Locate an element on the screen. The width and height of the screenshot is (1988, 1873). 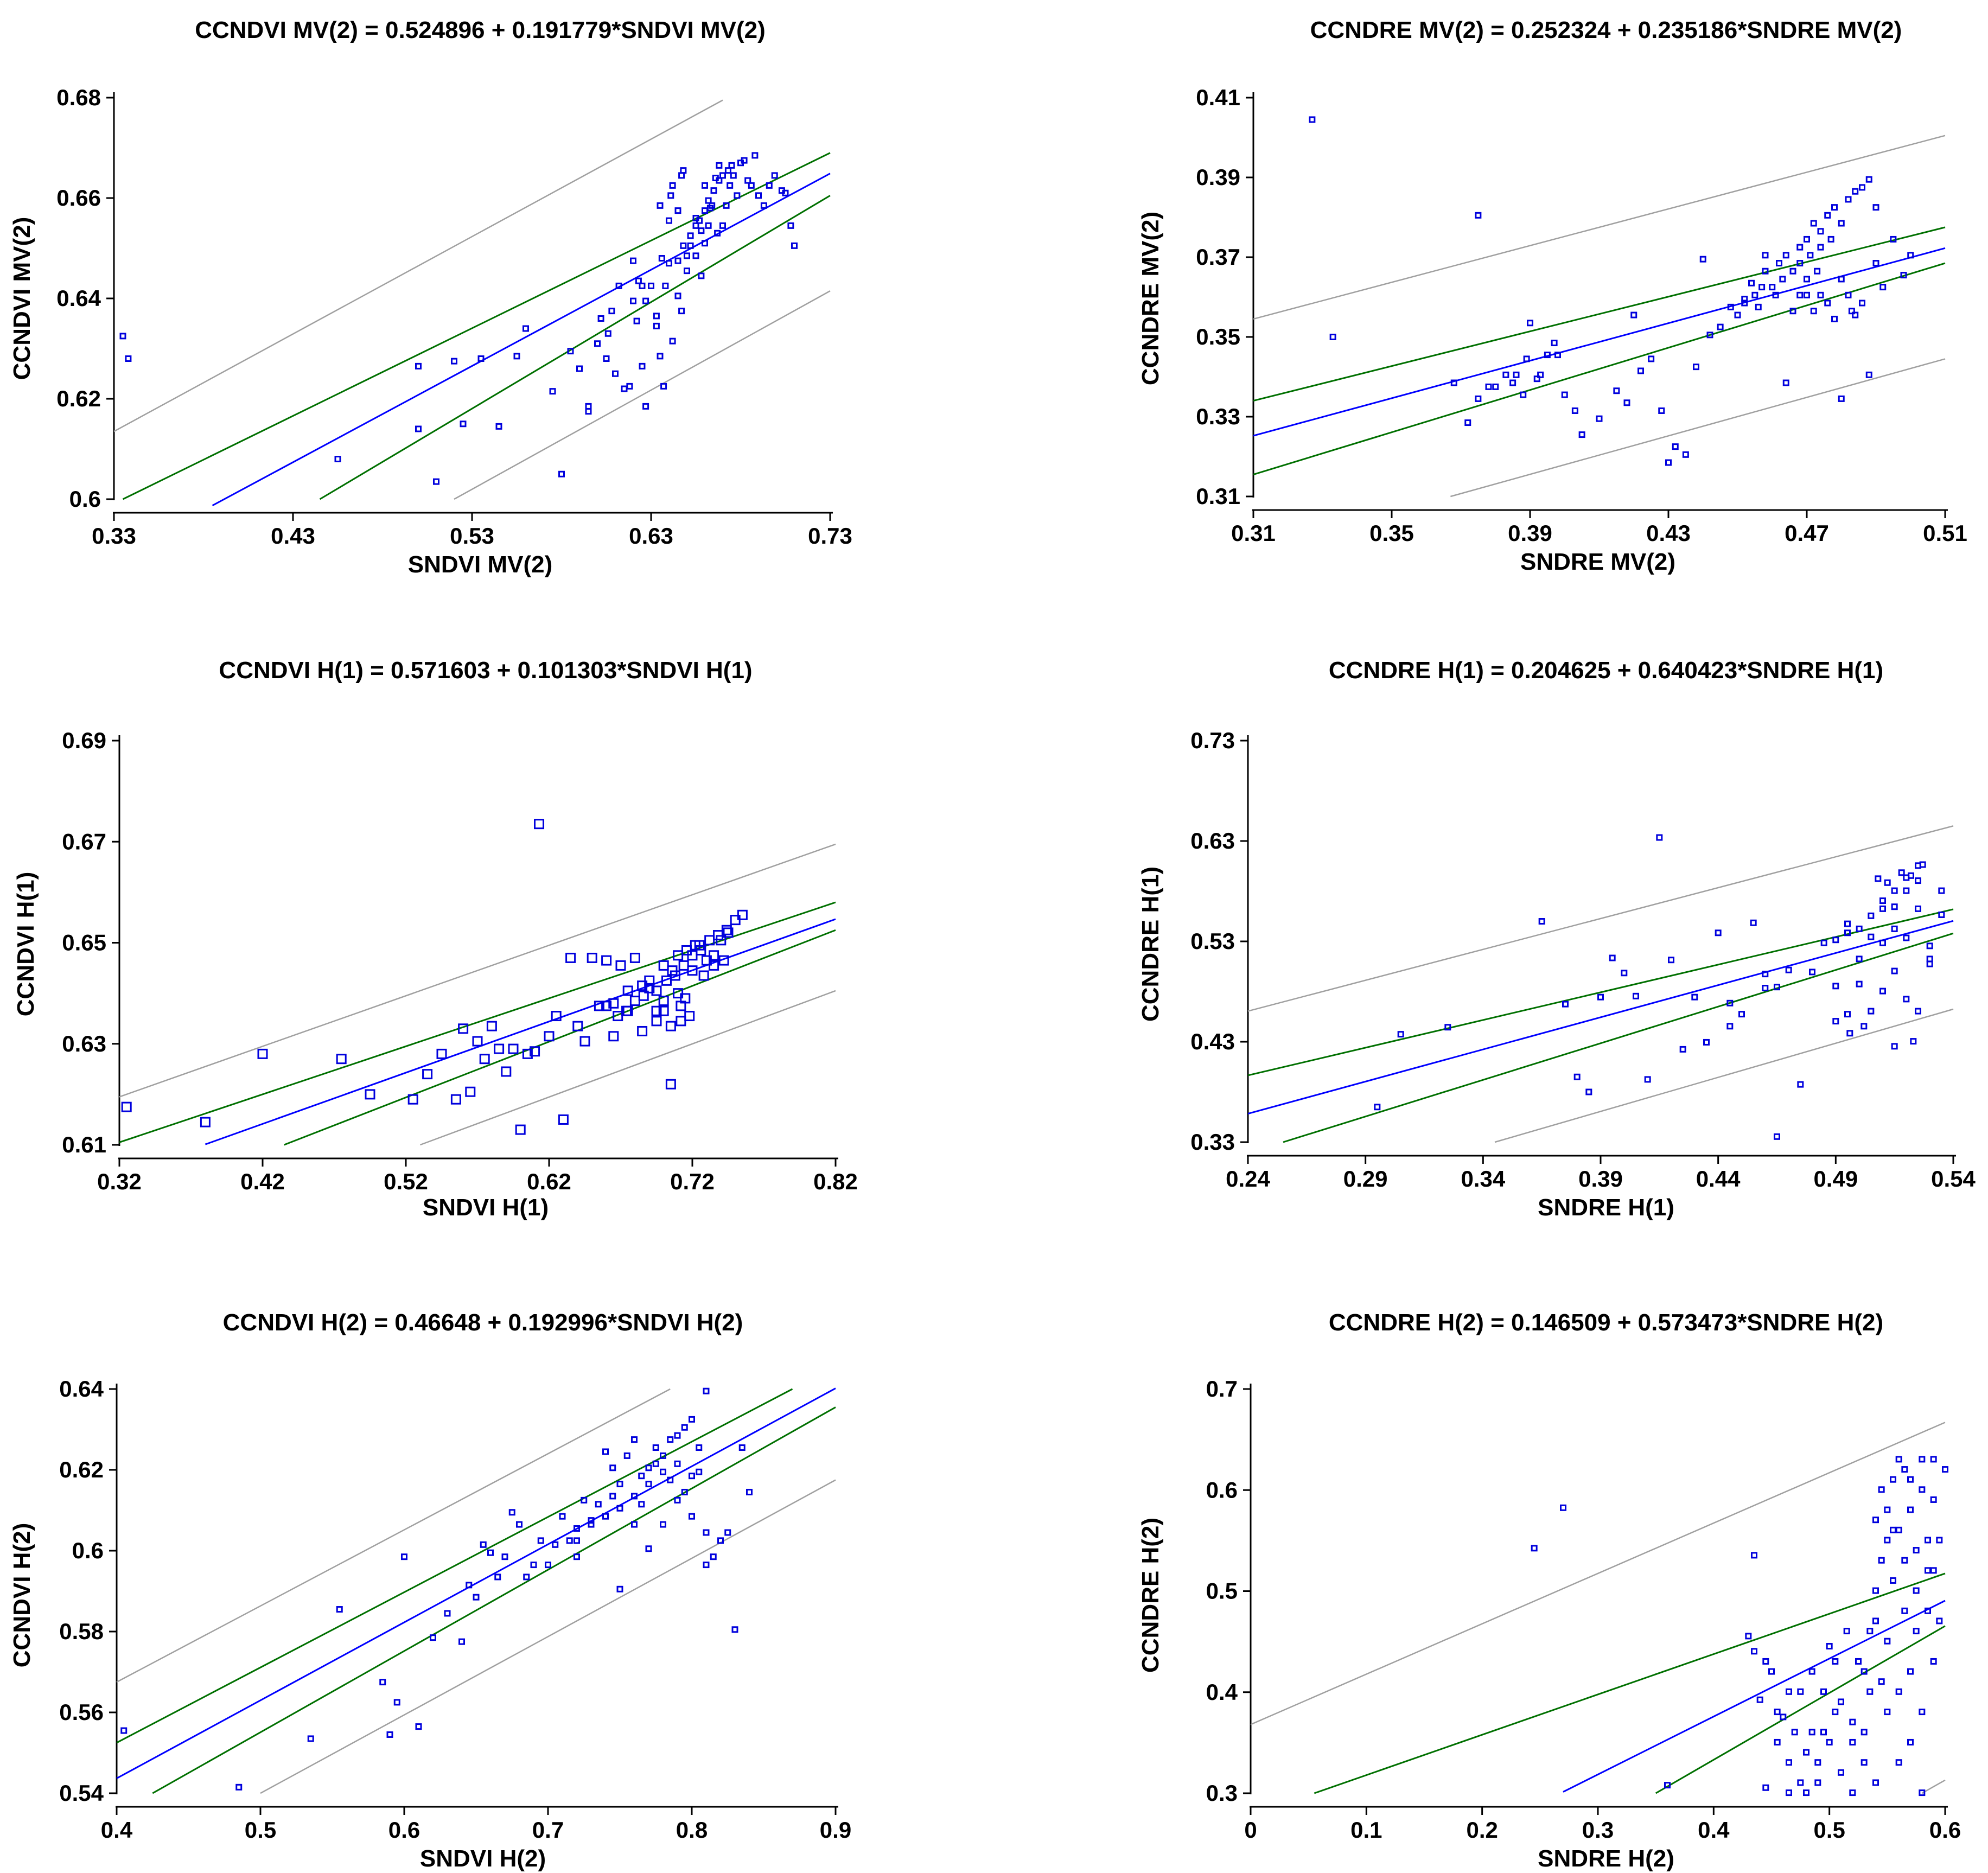
y-tick-label: 0.66 is located at coordinates (78, 198).